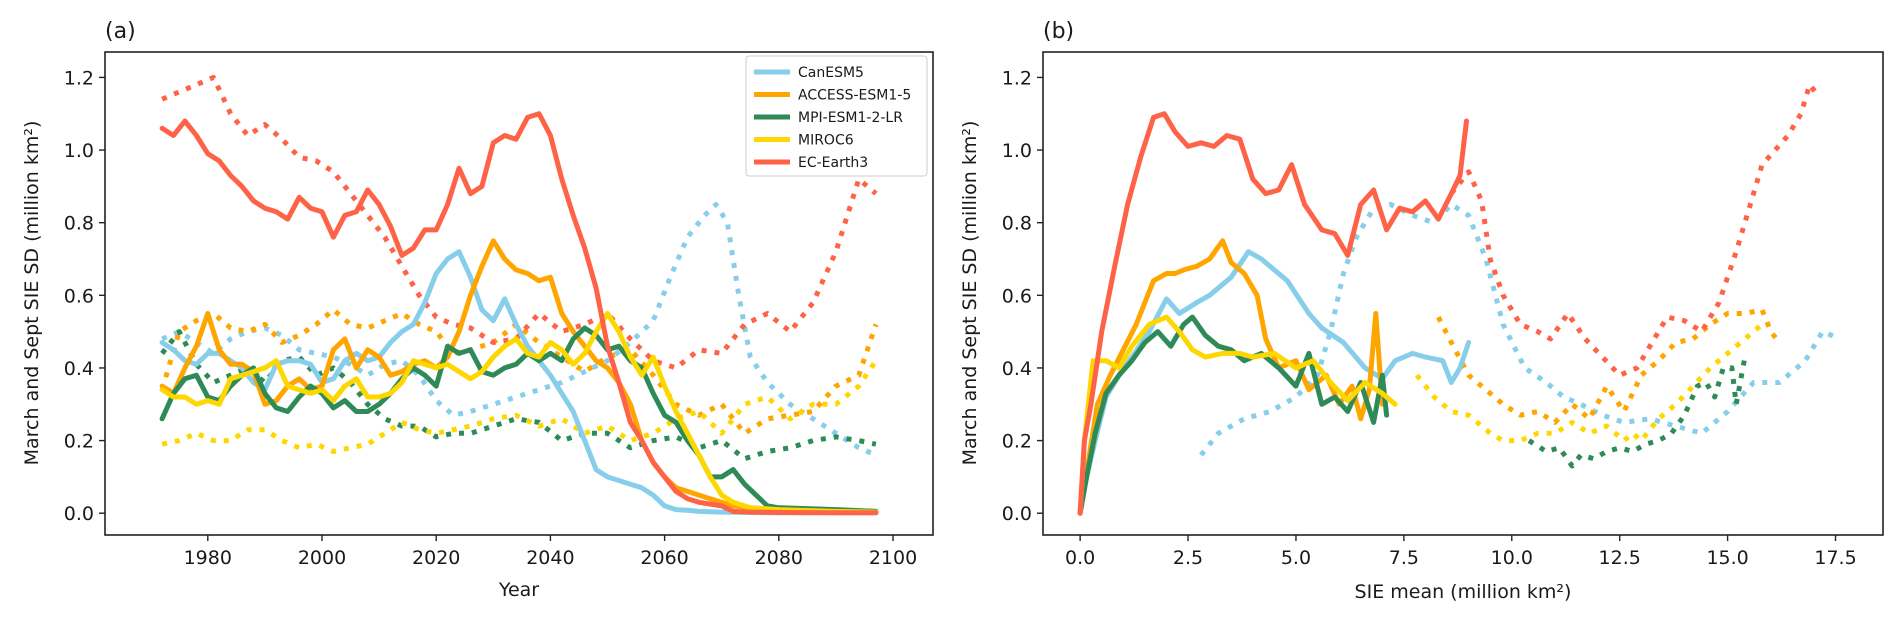 Image resolution: width=1892 pixels, height=622 pixels. Describe the element at coordinates (826, 141) in the screenshot. I see `legend-label: MIROC6` at that location.